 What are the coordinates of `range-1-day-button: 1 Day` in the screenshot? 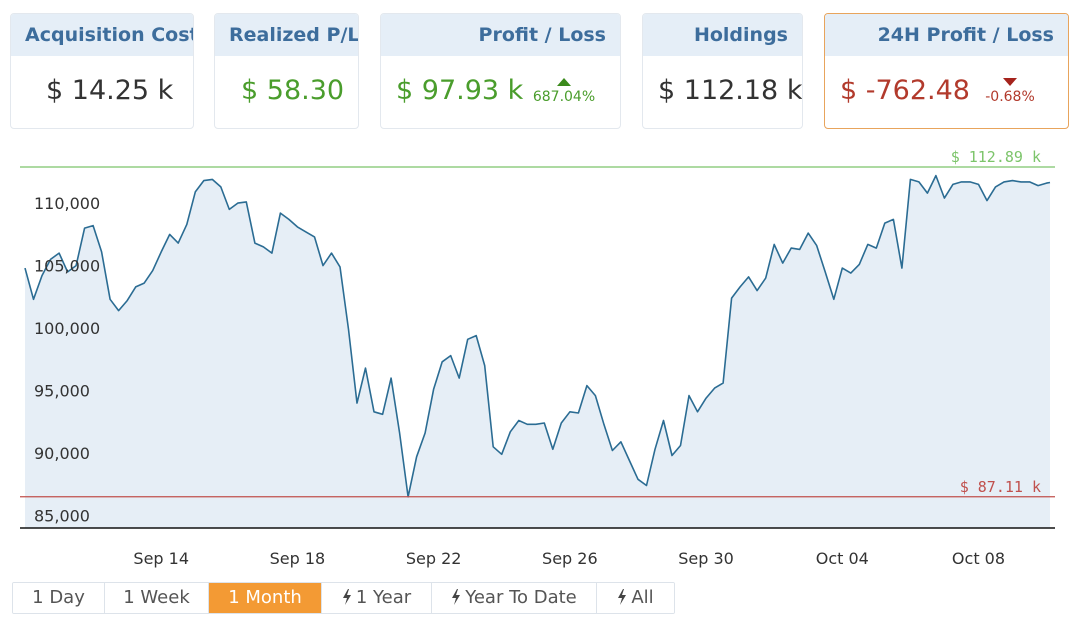 It's located at (59, 598).